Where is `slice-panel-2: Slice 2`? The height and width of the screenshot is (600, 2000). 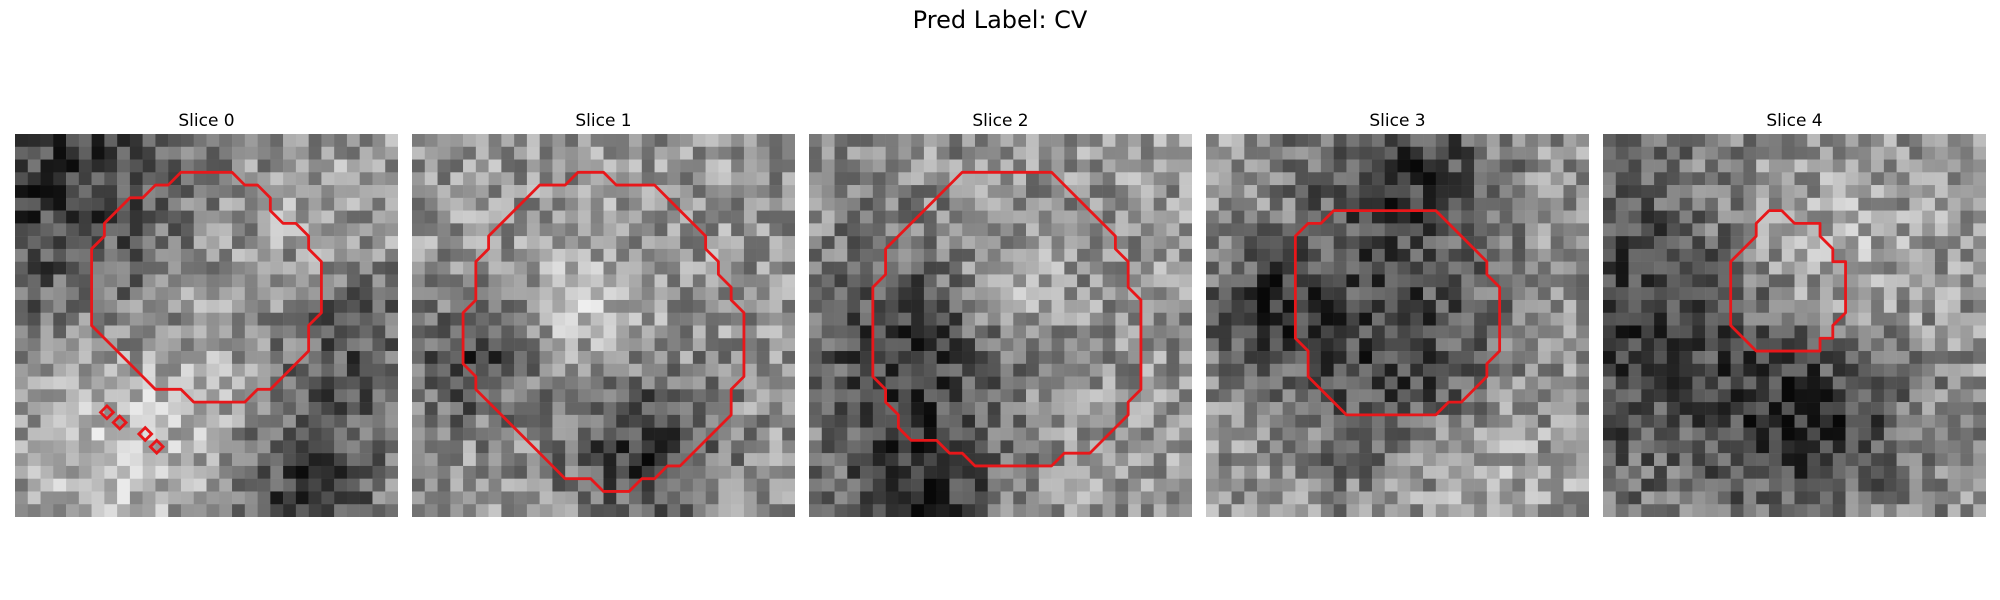 slice-panel-2: Slice 2 is located at coordinates (1000, 312).